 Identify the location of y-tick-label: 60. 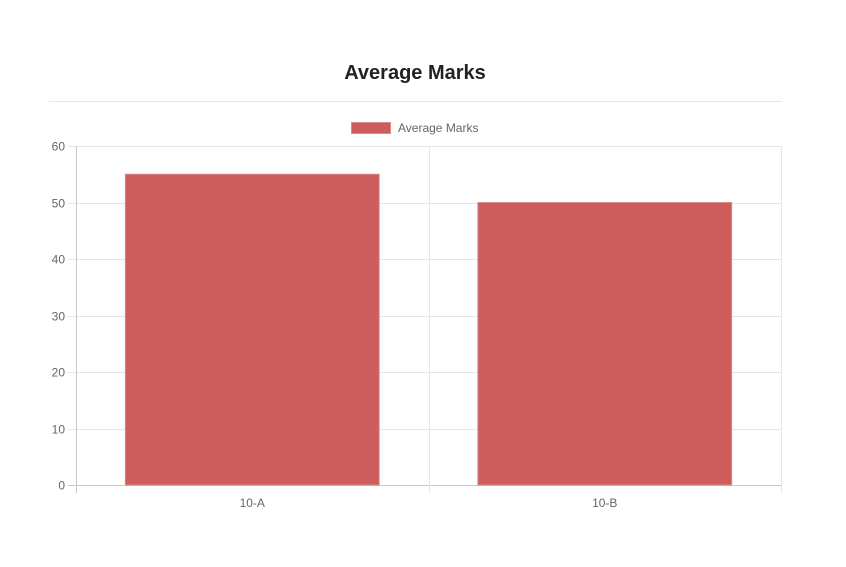
(59, 147).